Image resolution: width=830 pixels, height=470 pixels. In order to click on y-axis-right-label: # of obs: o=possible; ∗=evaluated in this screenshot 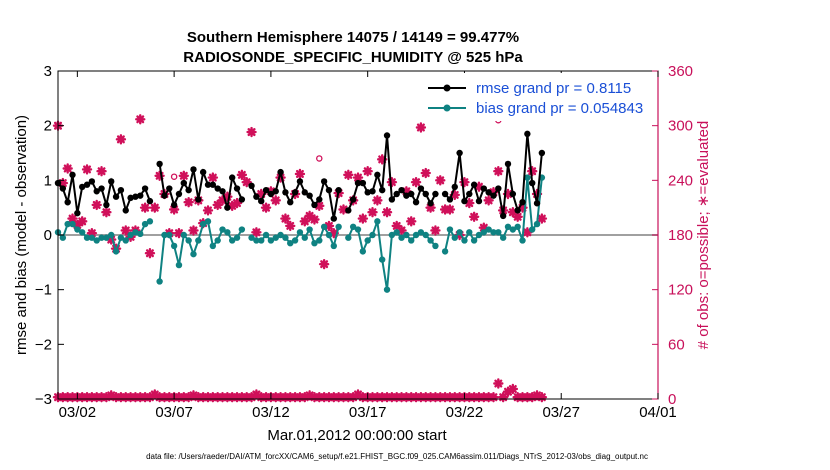, I will do `click(703, 235)`.